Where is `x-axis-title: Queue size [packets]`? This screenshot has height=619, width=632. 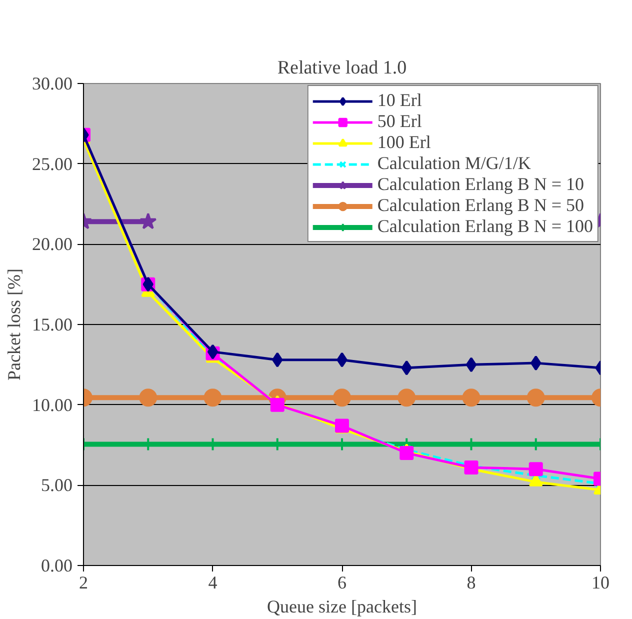
x-axis-title: Queue size [packets] is located at coordinates (342, 606).